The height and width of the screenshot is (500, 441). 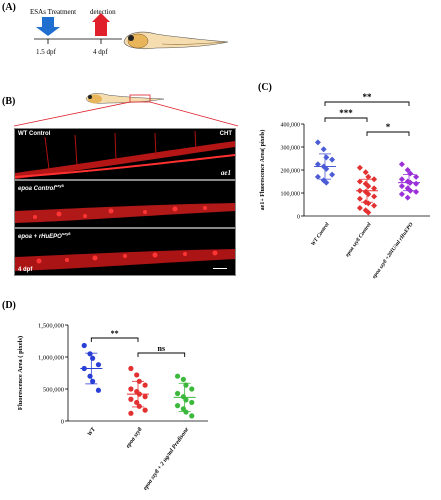 What do you see at coordinates (126, 110) in the screenshot?
I see `larva-zoom-diagram` at bounding box center [126, 110].